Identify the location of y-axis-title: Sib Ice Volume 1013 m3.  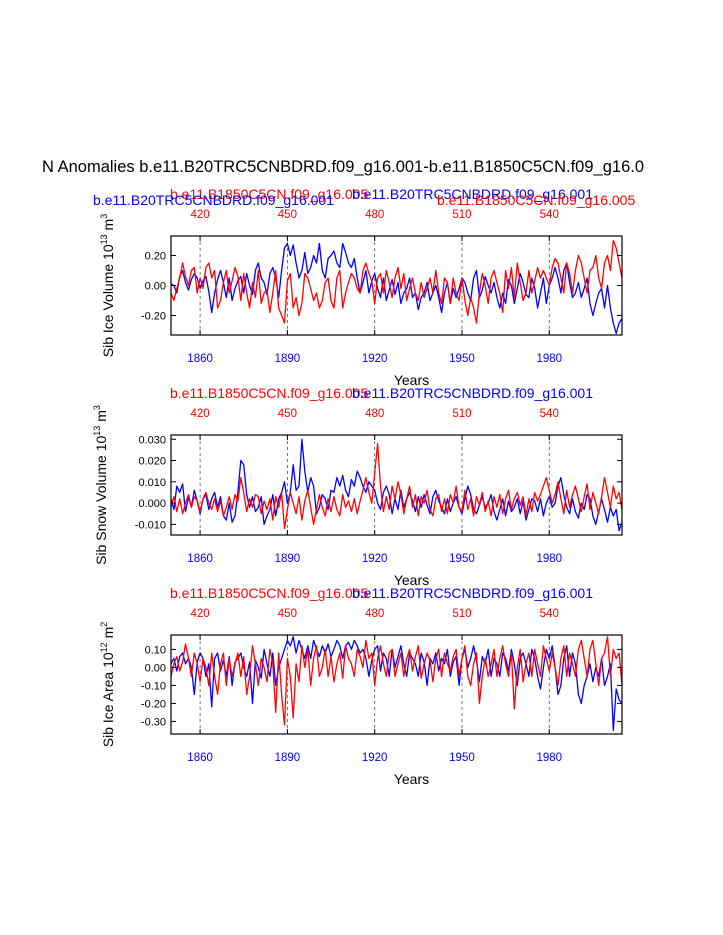
(107, 285).